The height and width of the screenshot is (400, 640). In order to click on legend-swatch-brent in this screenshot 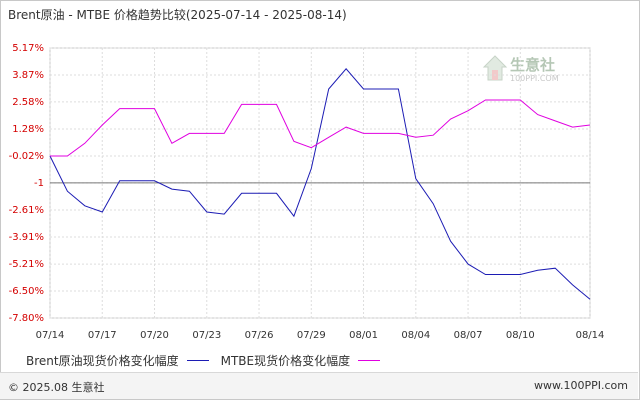, I will do `click(197, 360)`.